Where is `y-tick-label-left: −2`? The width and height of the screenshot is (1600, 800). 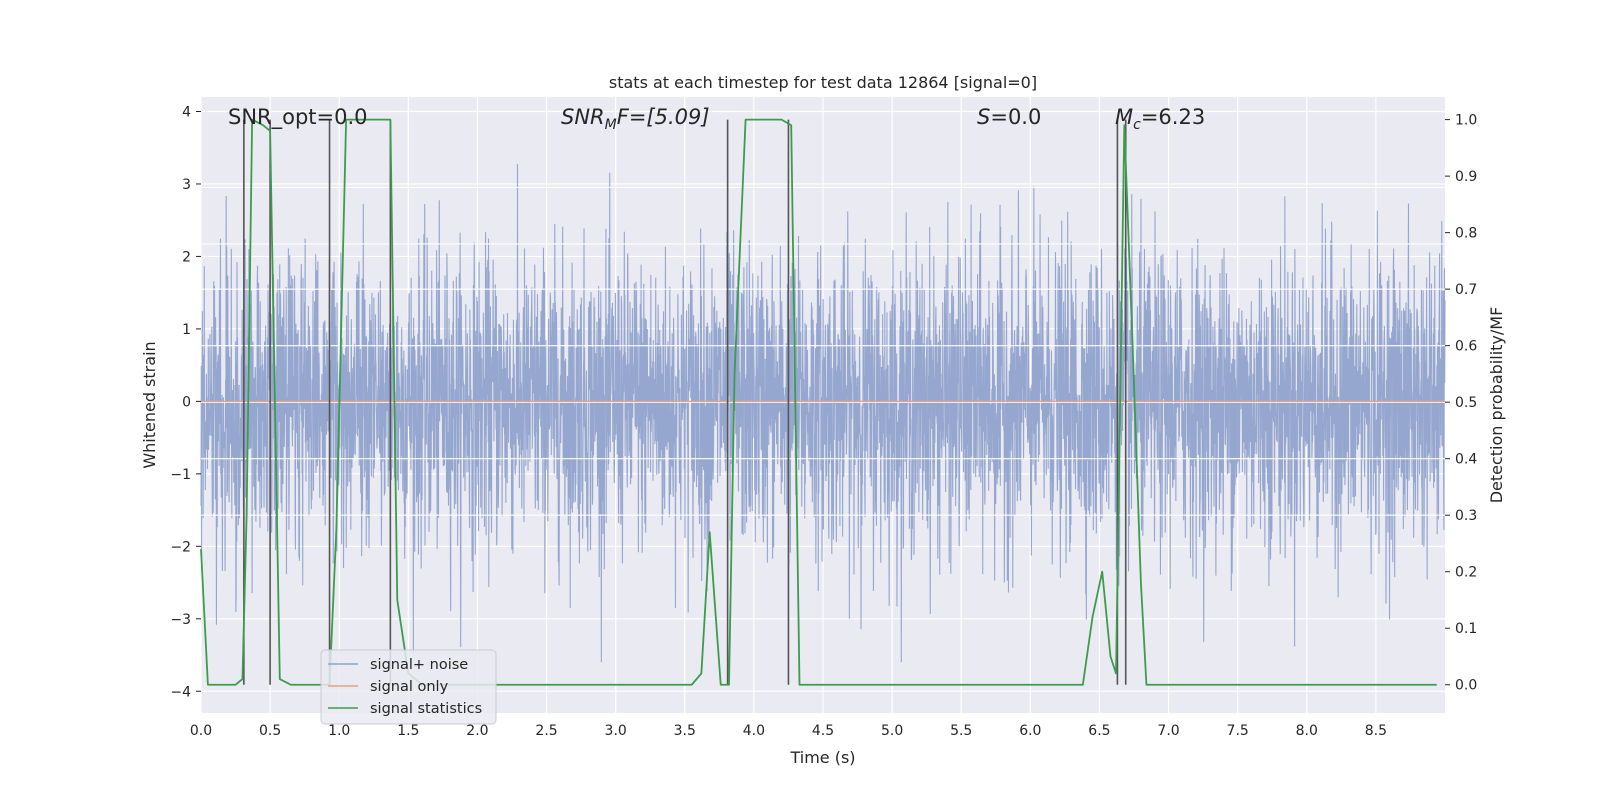 y-tick-label-left: −2 is located at coordinates (180, 547).